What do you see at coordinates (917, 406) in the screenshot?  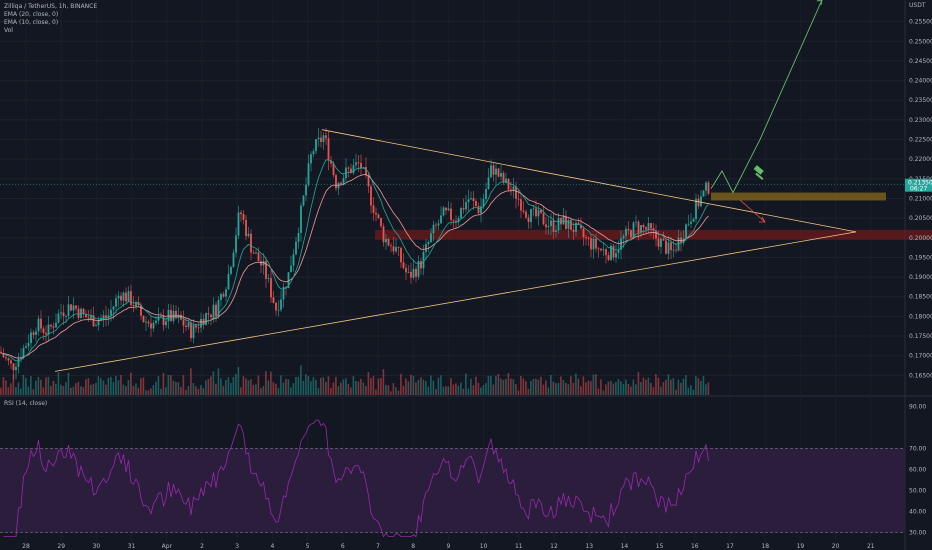 I see `rsi-tick-label: 90.00` at bounding box center [917, 406].